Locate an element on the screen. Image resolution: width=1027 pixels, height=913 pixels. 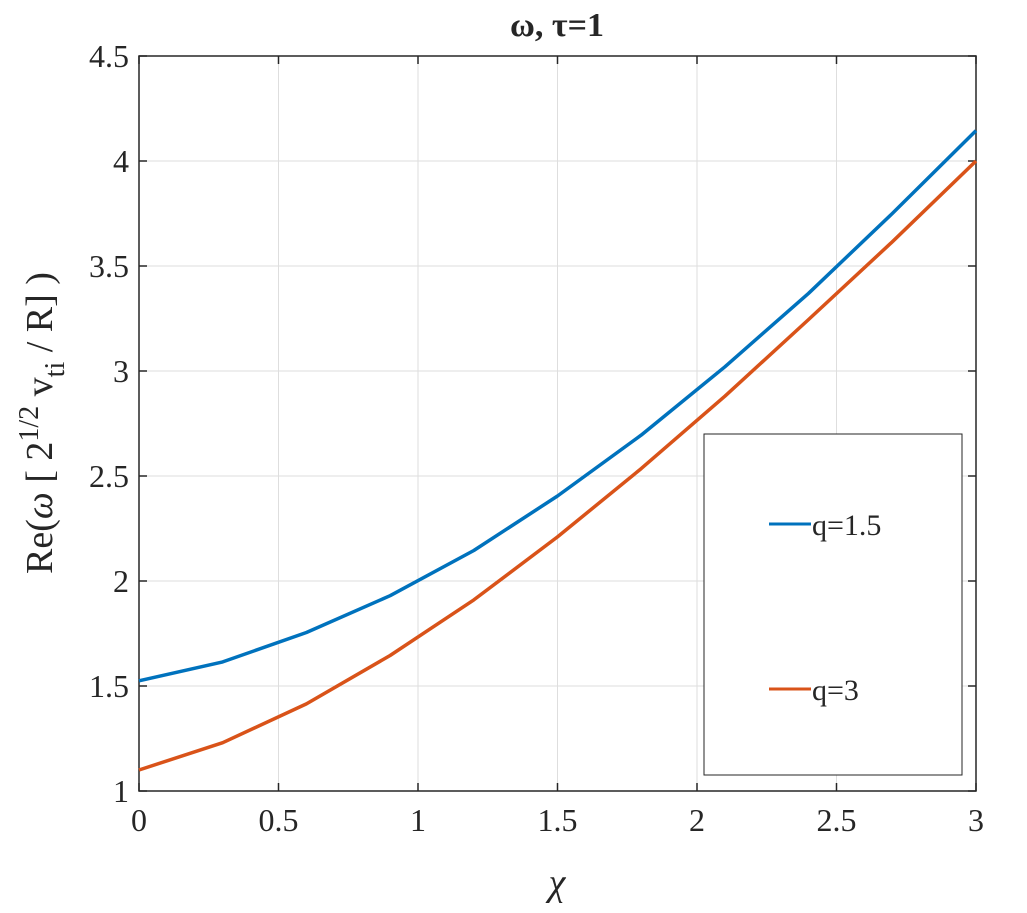
y-tick-label: 3.5 is located at coordinates (109, 266).